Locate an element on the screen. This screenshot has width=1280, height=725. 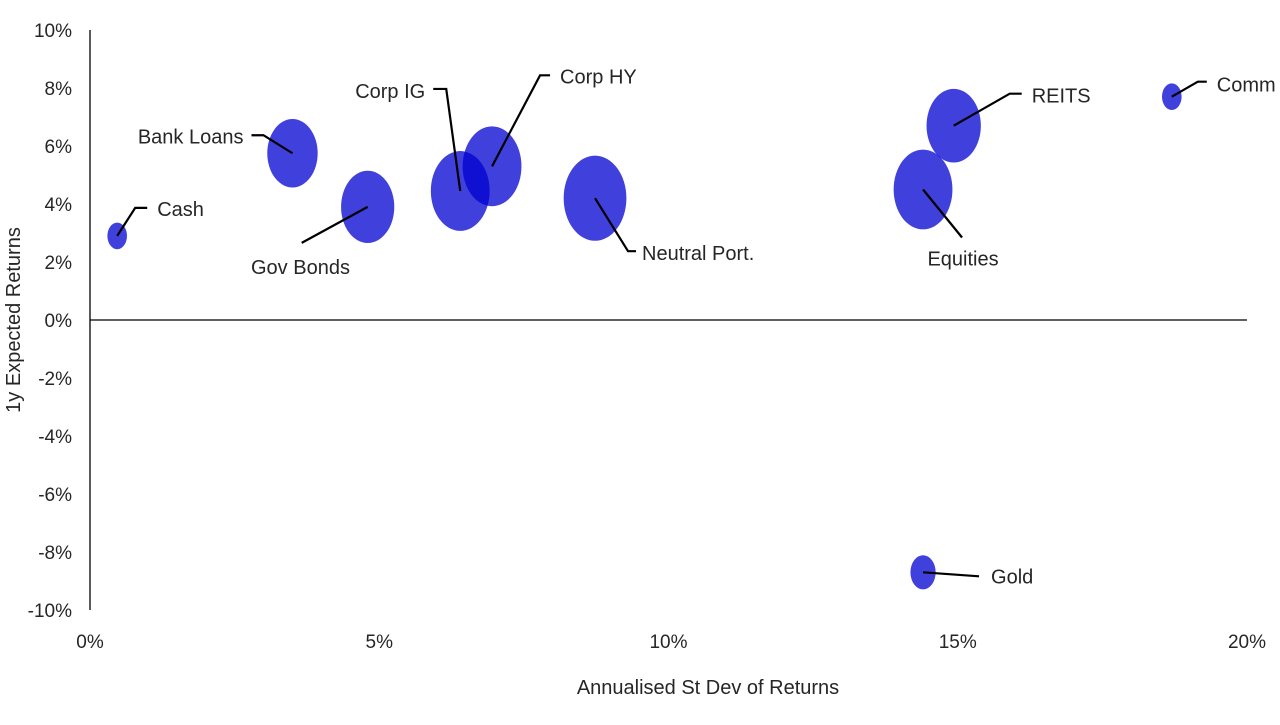
data-label-reits: REITS is located at coordinates (1061, 97).